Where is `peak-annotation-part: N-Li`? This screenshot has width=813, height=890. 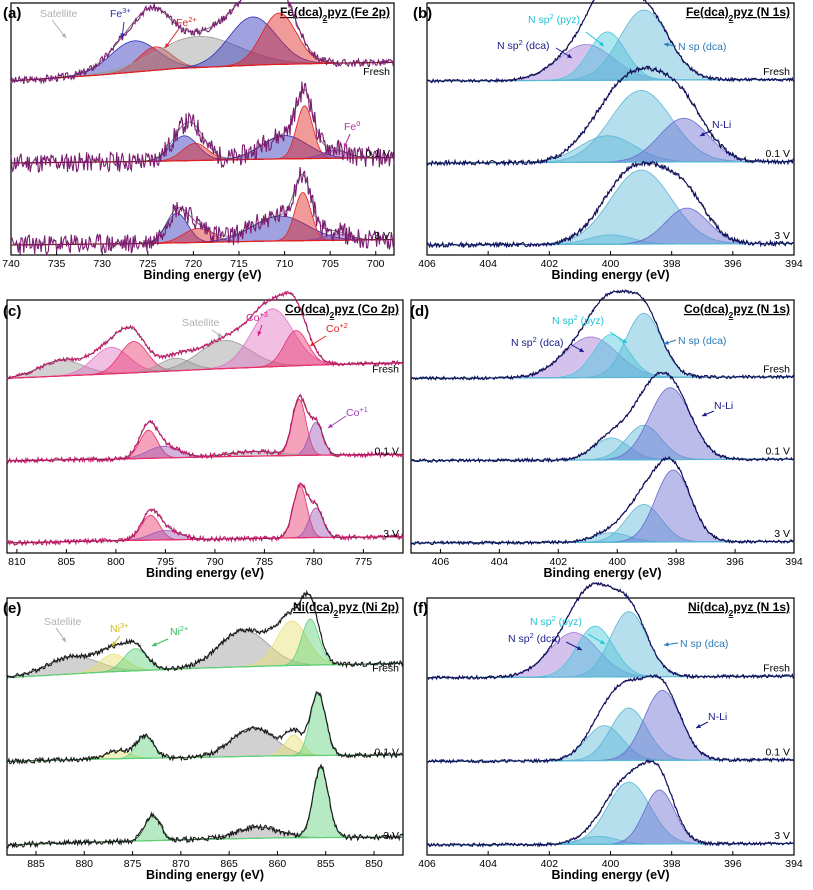 peak-annotation-part: N-Li is located at coordinates (721, 125).